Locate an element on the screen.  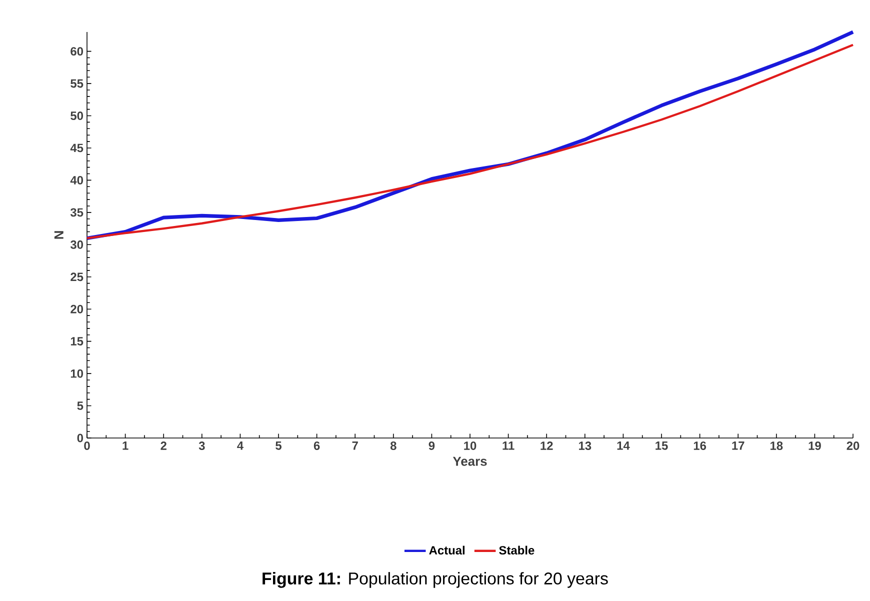
y-tick-label: 50 is located at coordinates (76, 116).